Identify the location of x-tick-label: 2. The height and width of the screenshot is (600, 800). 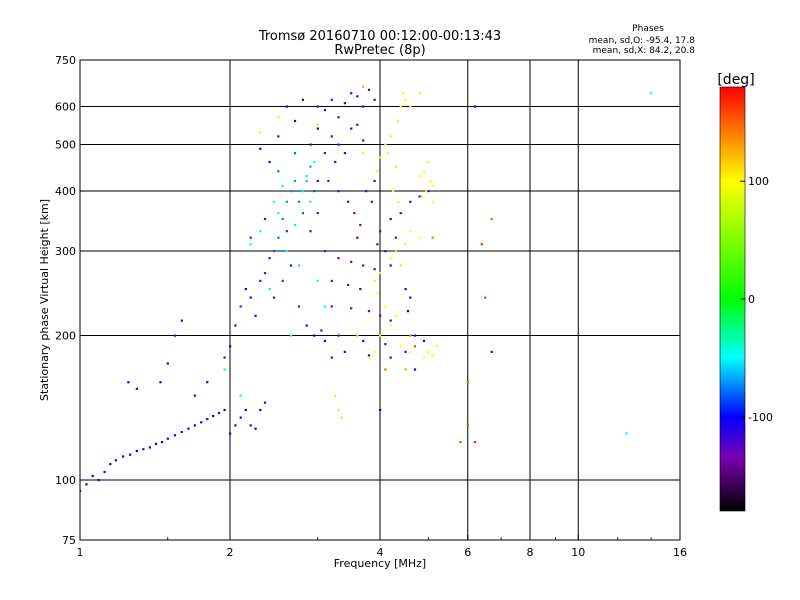
(230, 552).